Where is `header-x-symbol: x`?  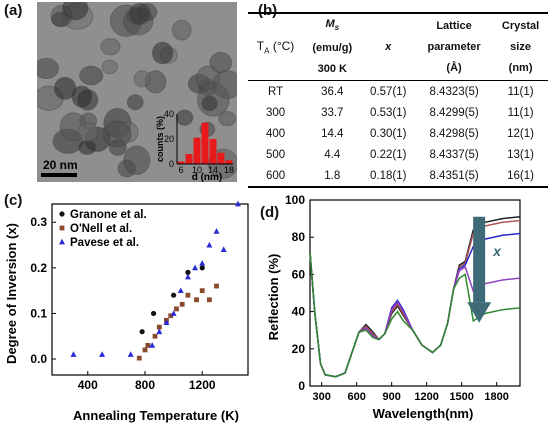 header-x-symbol: x is located at coordinates (388, 47).